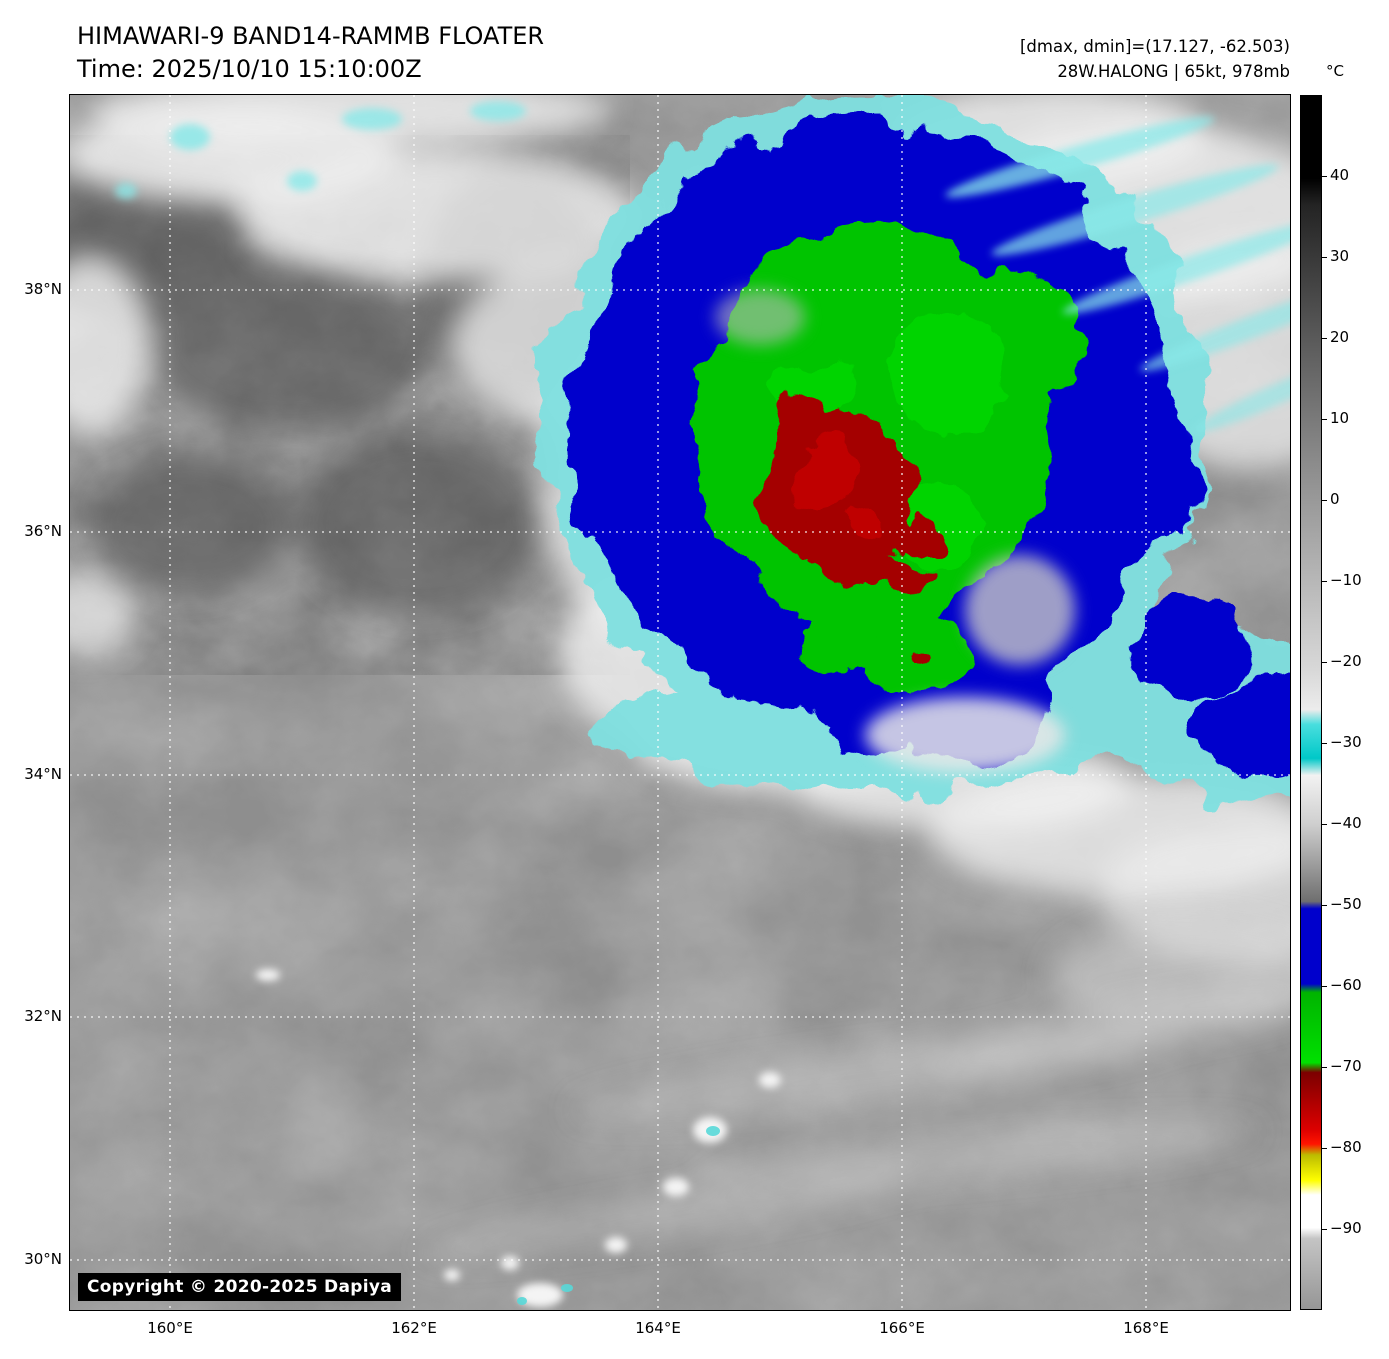 Image resolution: width=1389 pixels, height=1359 pixels. I want to click on lon-label: 164°E, so click(658, 1328).